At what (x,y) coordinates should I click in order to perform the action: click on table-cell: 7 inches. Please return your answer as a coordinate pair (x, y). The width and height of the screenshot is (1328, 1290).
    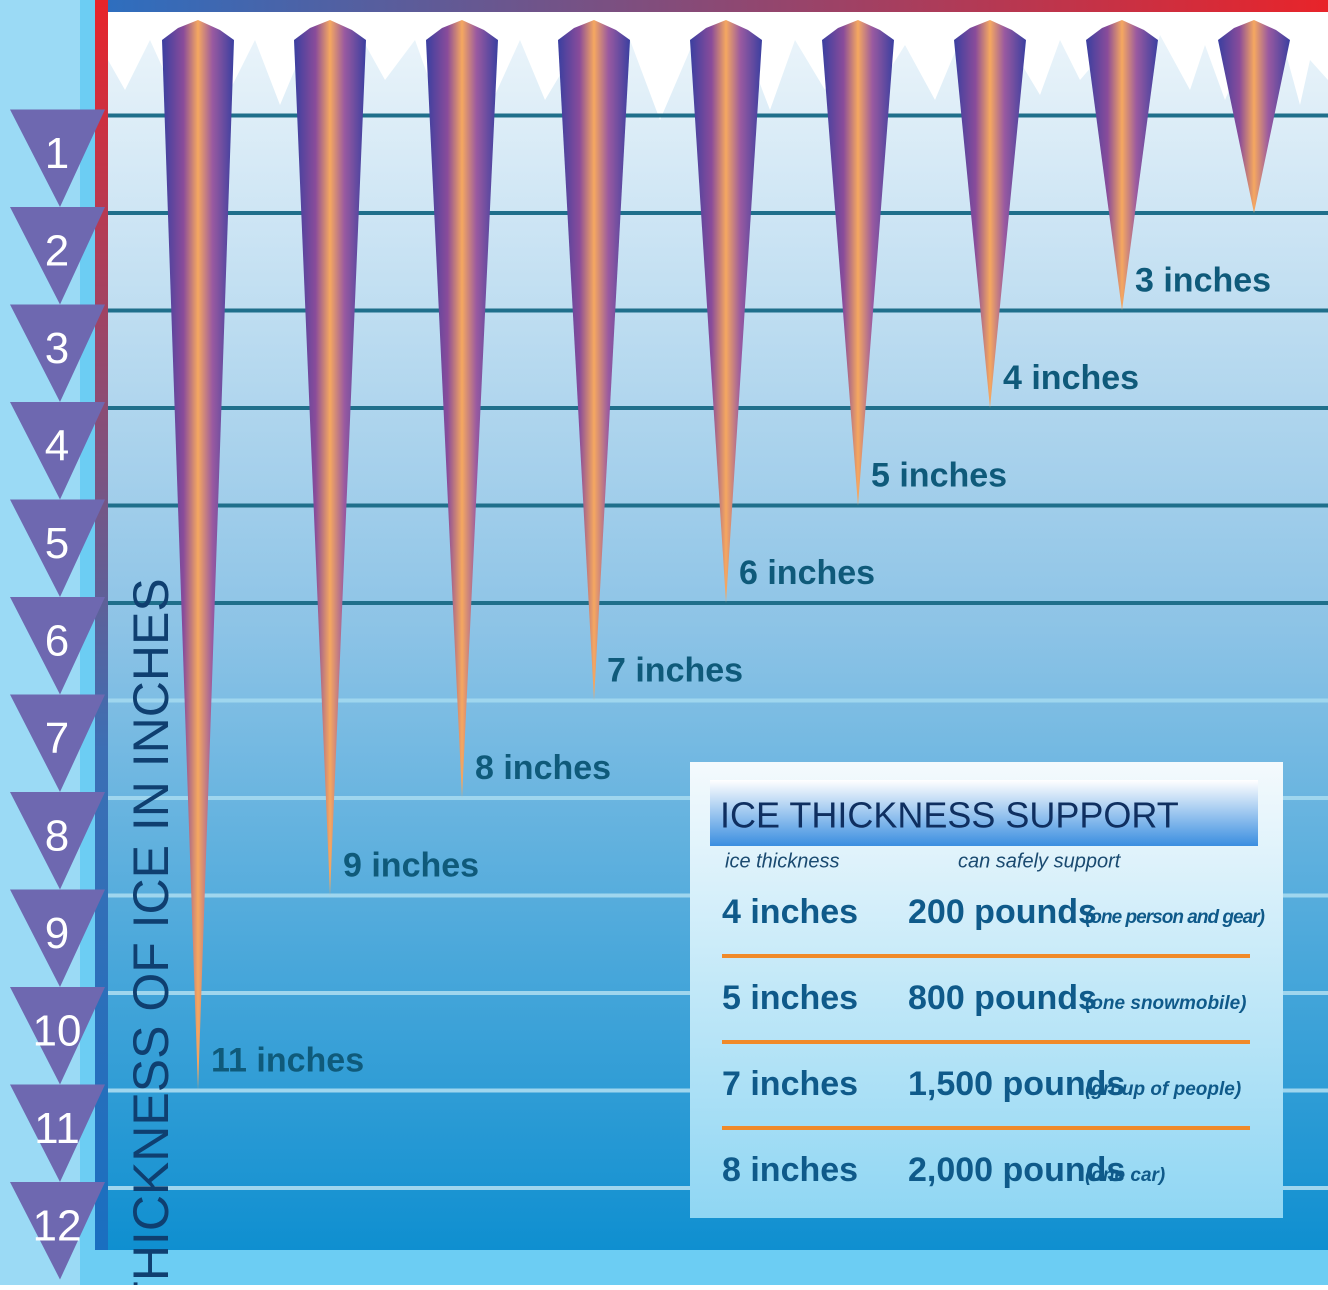
    Looking at the image, I should click on (790, 1084).